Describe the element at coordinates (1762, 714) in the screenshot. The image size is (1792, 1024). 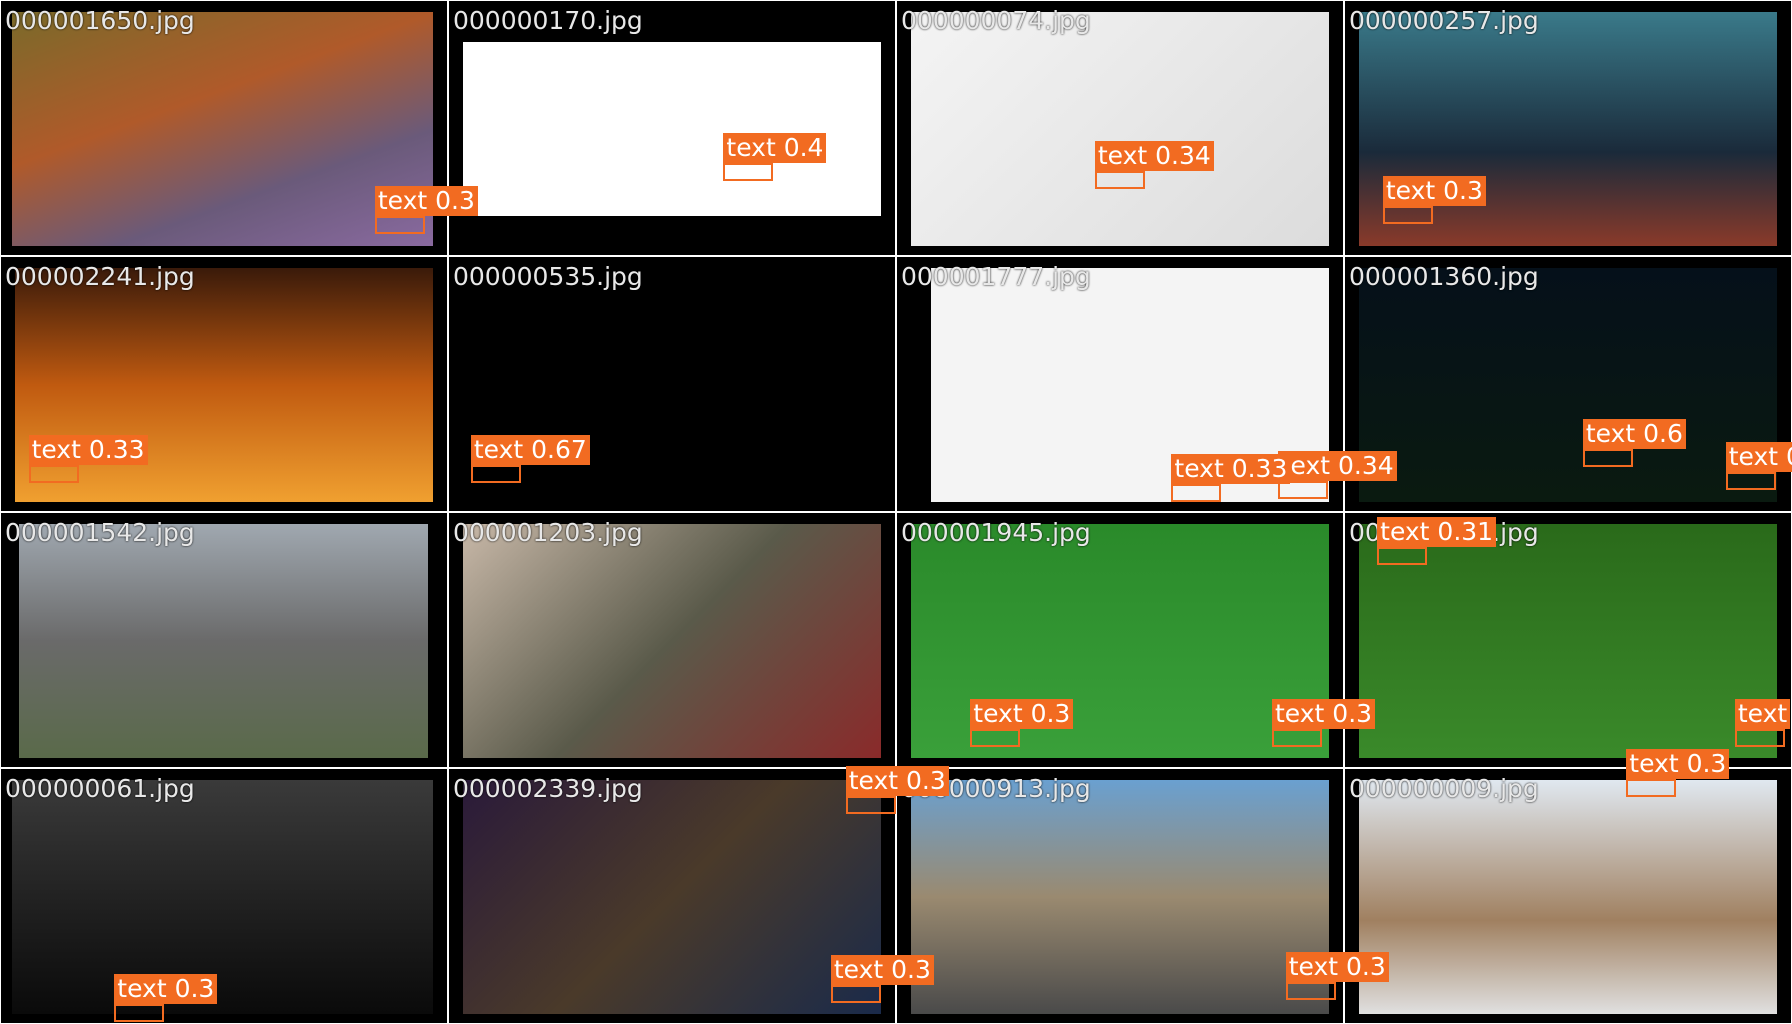
I see `detection-label: text` at that location.